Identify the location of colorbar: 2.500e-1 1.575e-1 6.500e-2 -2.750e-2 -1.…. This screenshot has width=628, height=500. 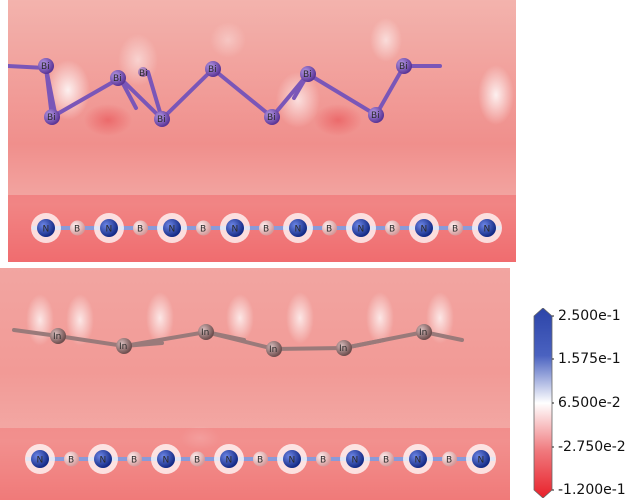
(579, 403).